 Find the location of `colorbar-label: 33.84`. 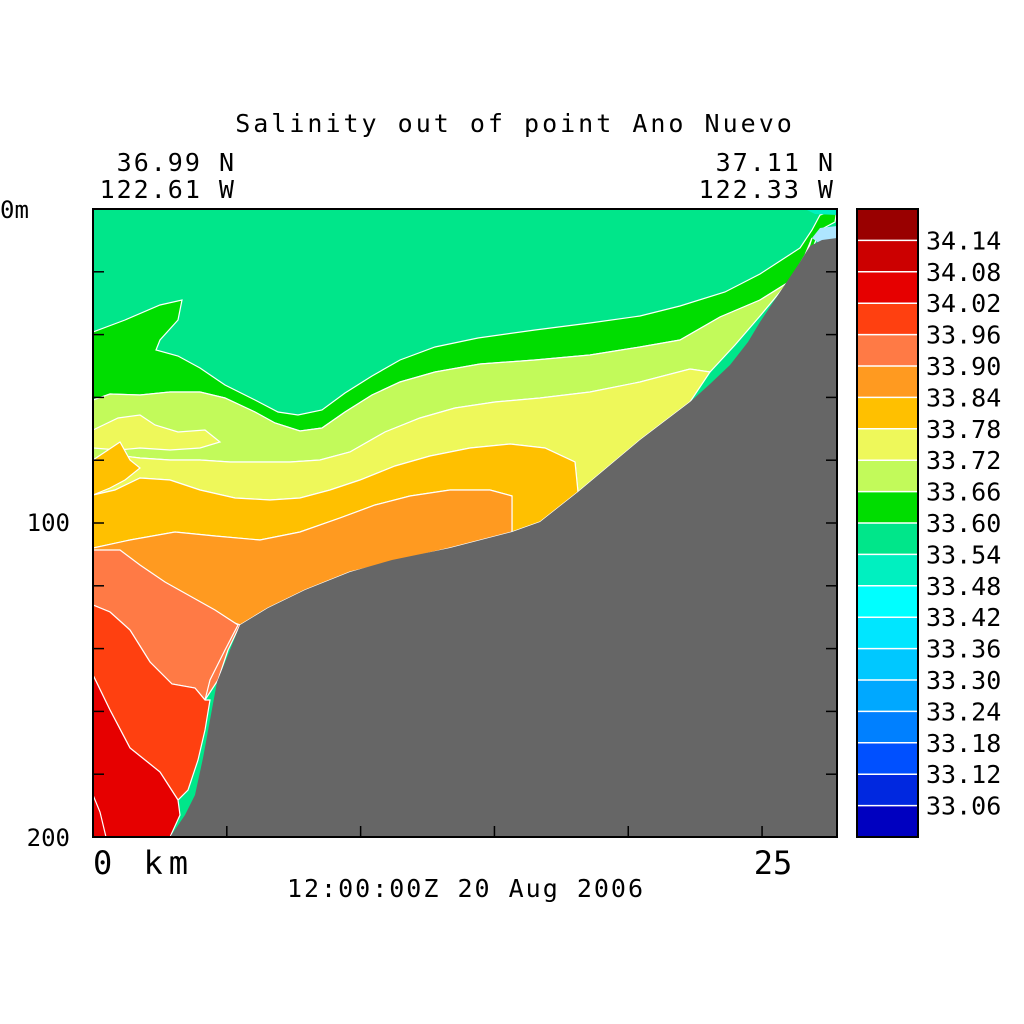

colorbar-label: 33.84 is located at coordinates (963, 397).